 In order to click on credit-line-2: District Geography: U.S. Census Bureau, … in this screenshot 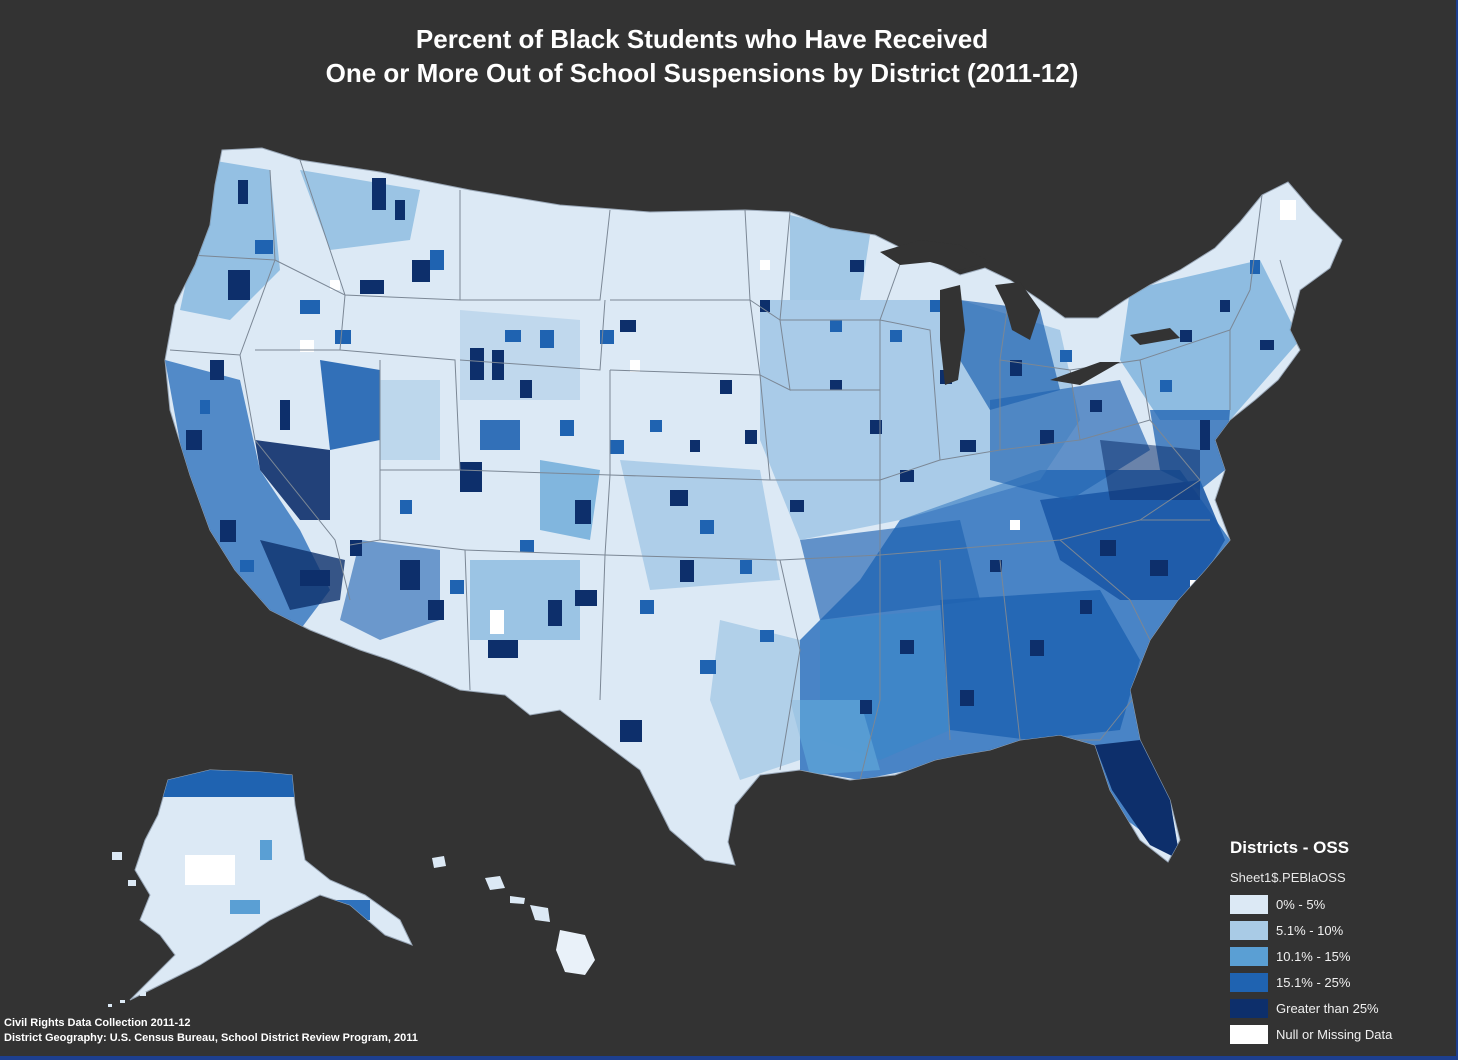, I will do `click(211, 1038)`.